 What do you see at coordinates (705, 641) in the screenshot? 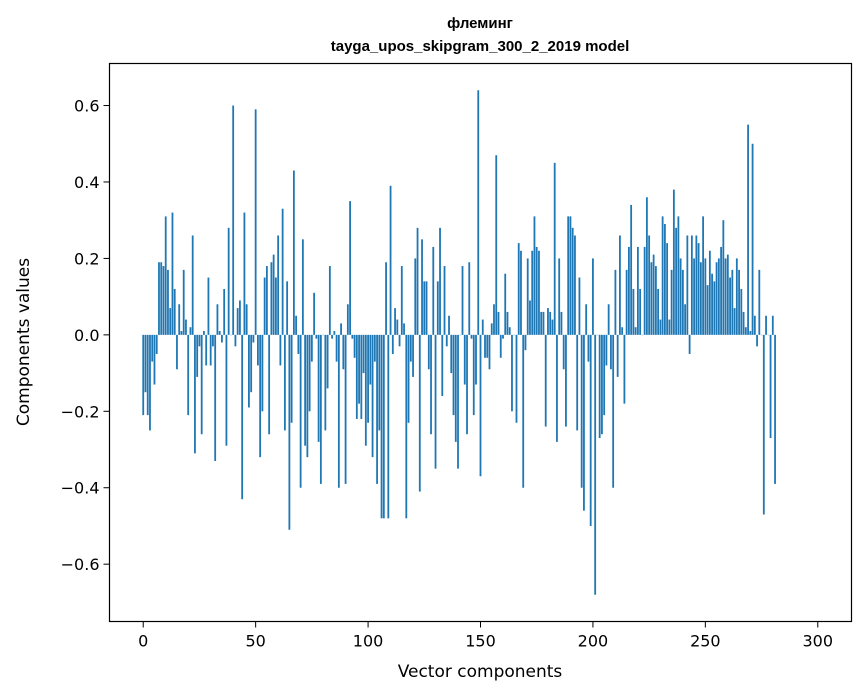
I see `x-tick-label: 250` at bounding box center [705, 641].